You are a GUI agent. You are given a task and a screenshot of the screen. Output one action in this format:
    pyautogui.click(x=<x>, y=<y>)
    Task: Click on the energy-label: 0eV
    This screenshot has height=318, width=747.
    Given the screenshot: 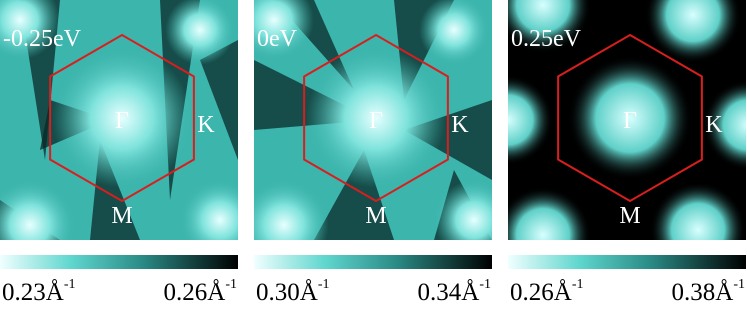 What is the action you would take?
    pyautogui.click(x=277, y=39)
    